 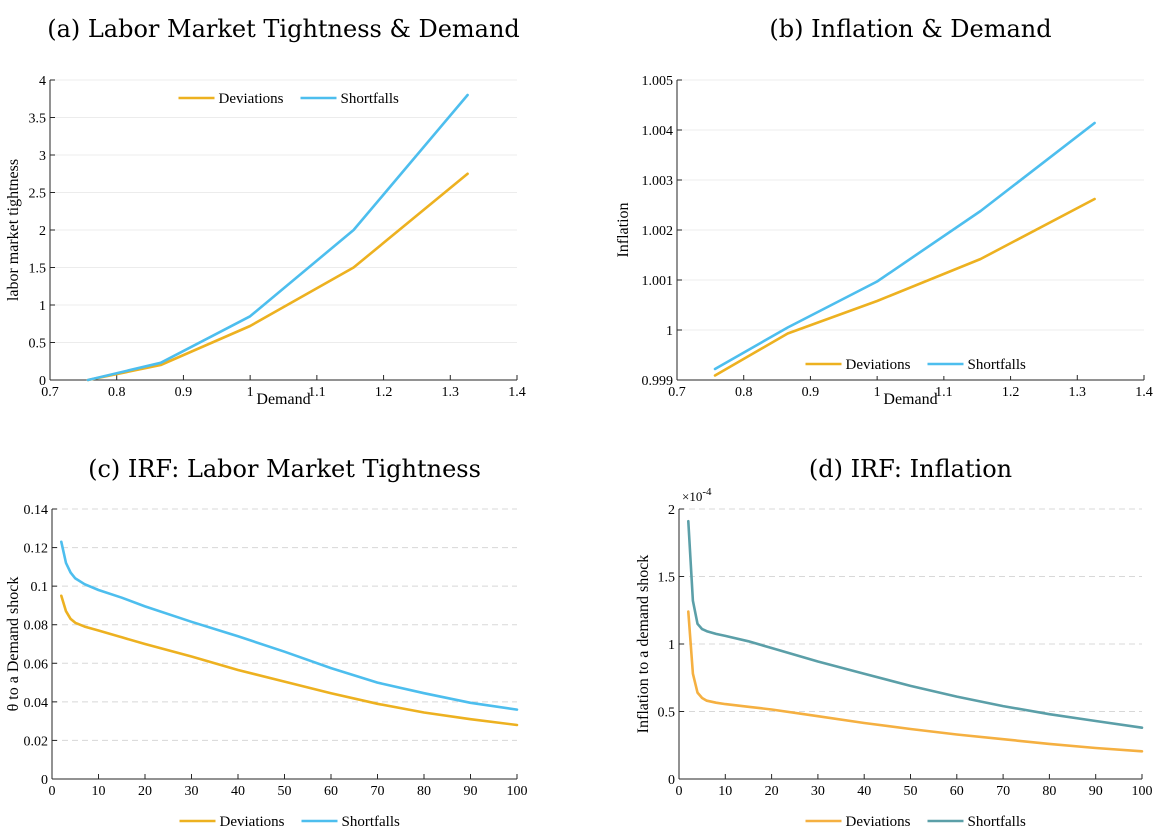 What do you see at coordinates (38, 119) in the screenshot?
I see `y-tick-label: 3.5` at bounding box center [38, 119].